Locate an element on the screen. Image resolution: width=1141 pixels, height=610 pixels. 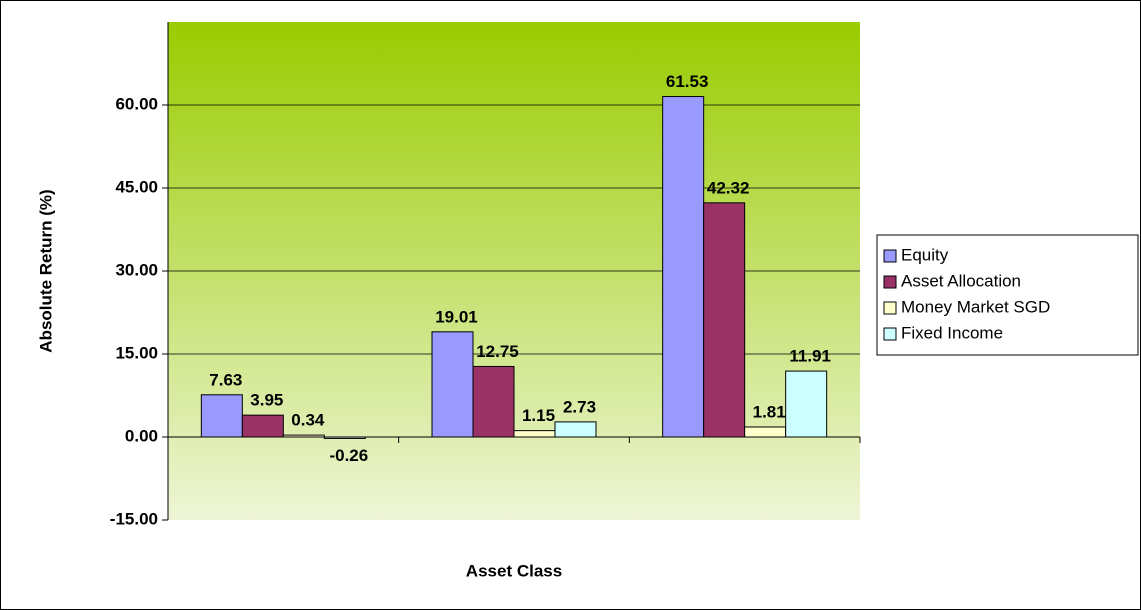
y-tick-label: 15.00 is located at coordinates (136, 352).